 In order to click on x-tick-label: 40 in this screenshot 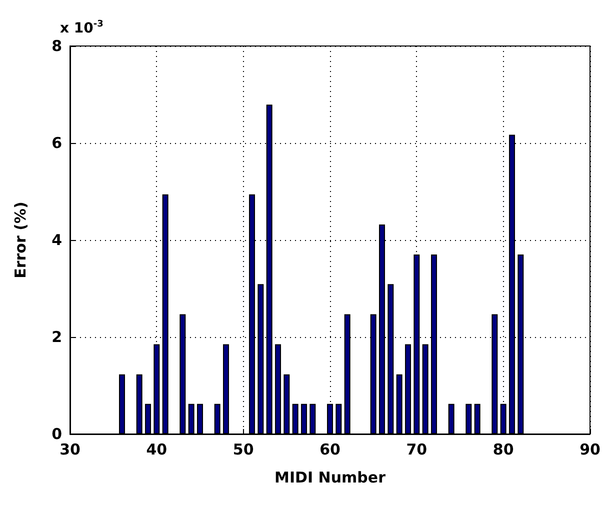, I will do `click(157, 449)`.